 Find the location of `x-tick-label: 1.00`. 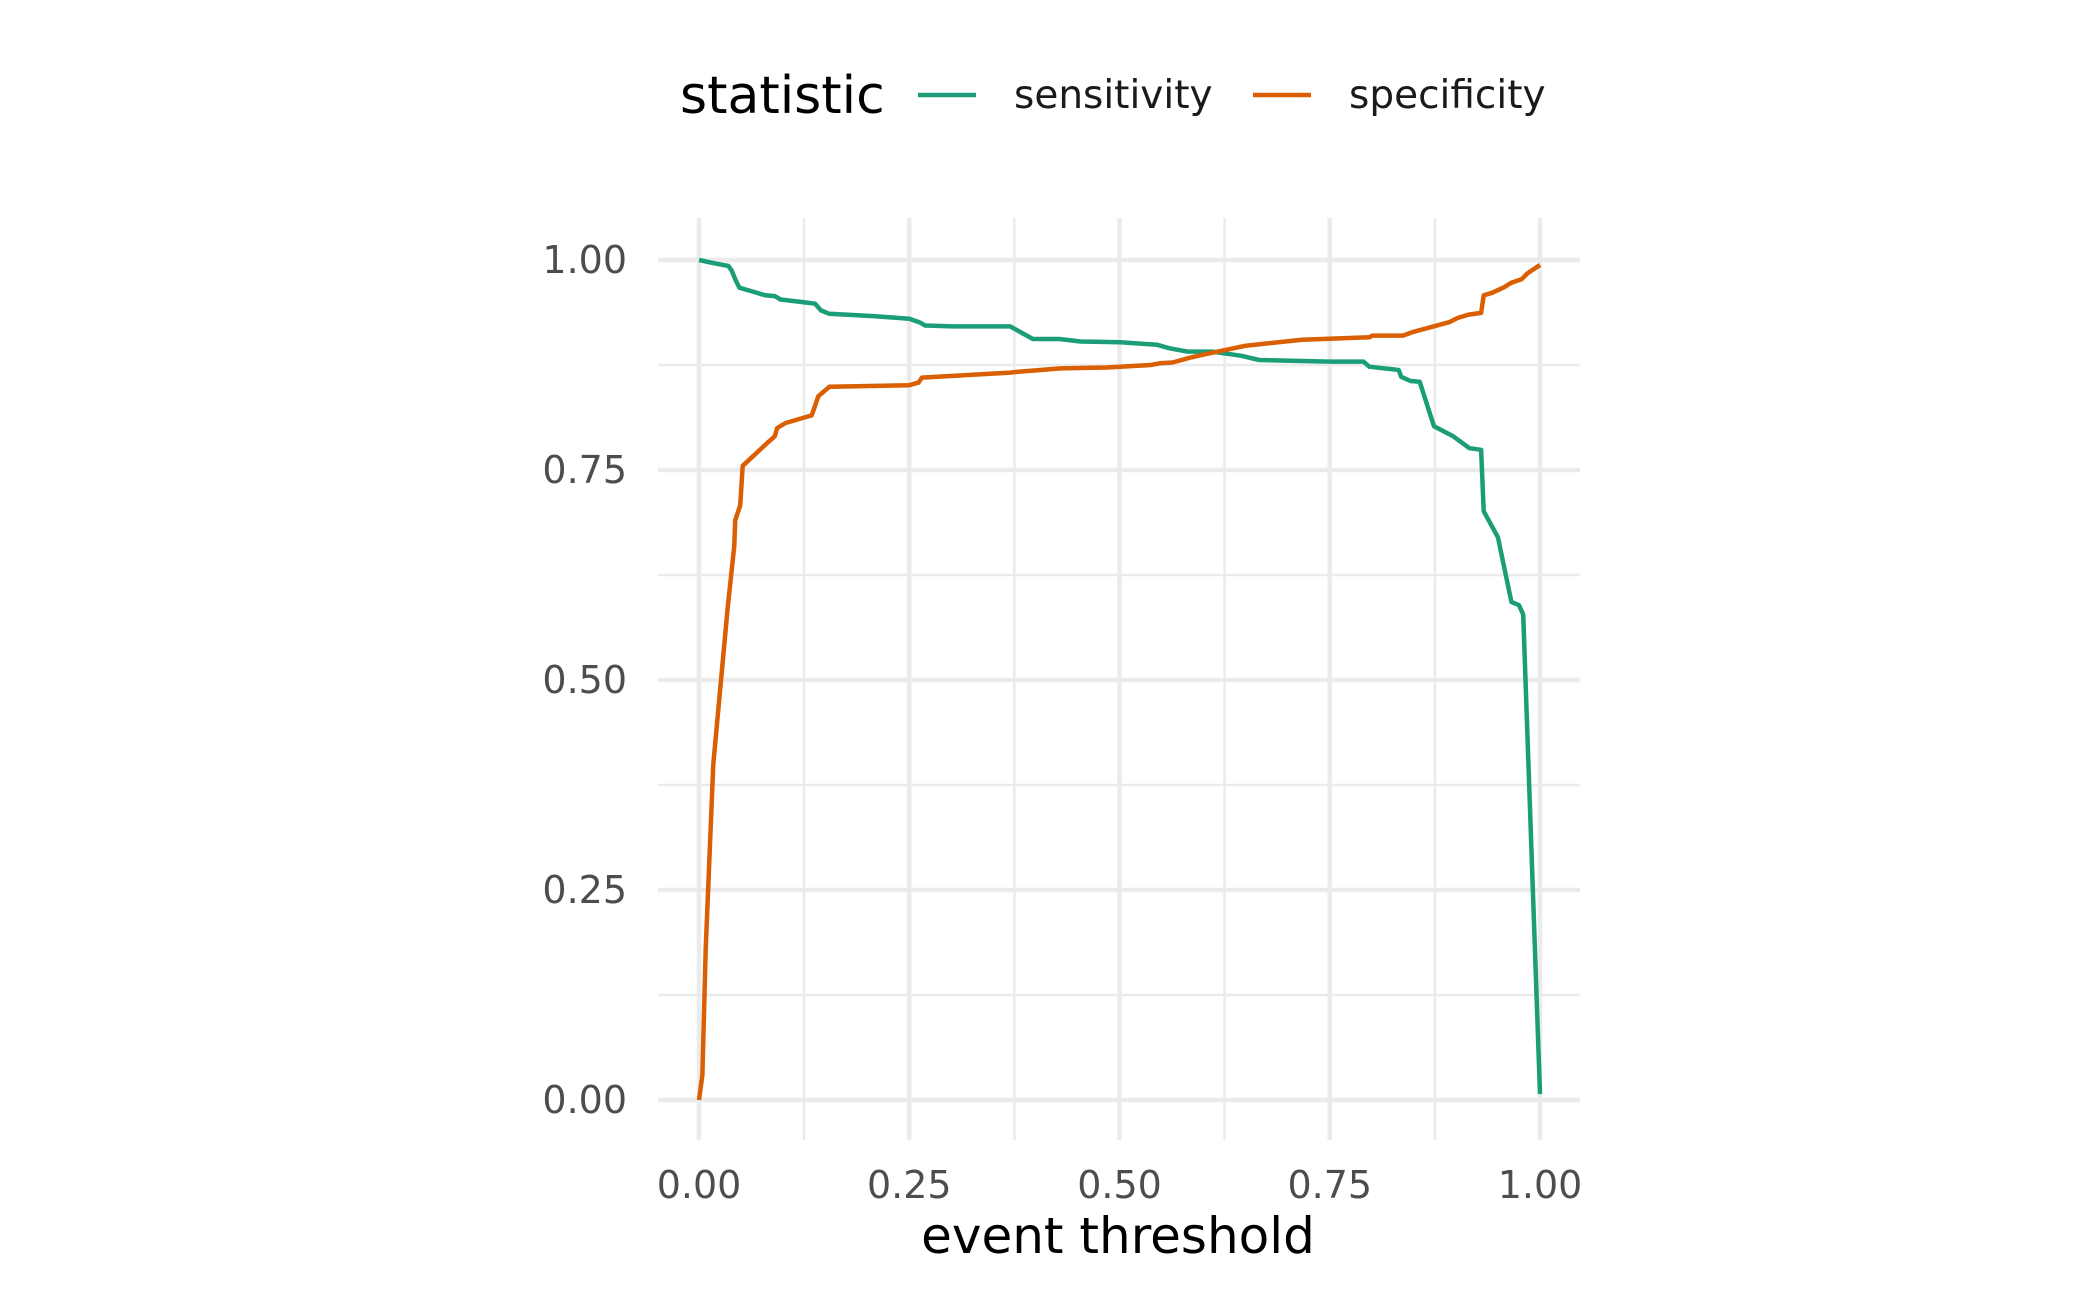

x-tick-label: 1.00 is located at coordinates (1540, 1185).